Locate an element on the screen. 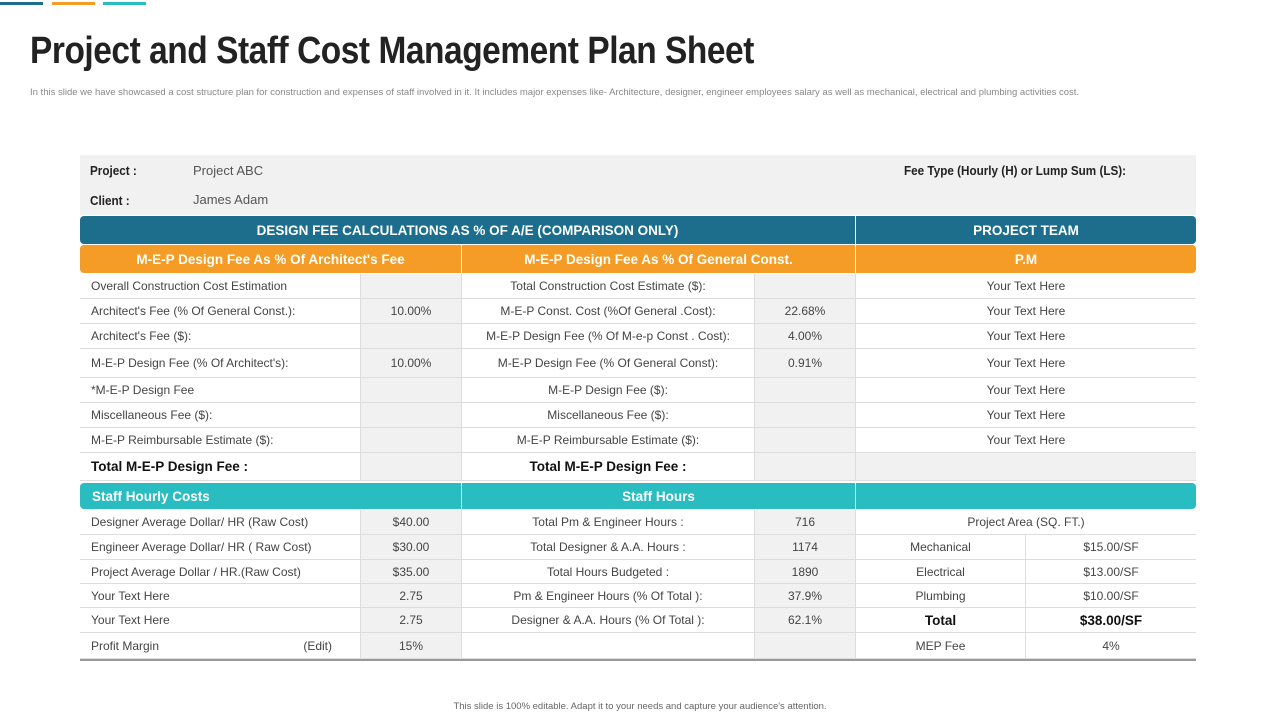  staff-item-label: Engineer Average Dollar/ HR ( Raw Cost) is located at coordinates (220, 547).